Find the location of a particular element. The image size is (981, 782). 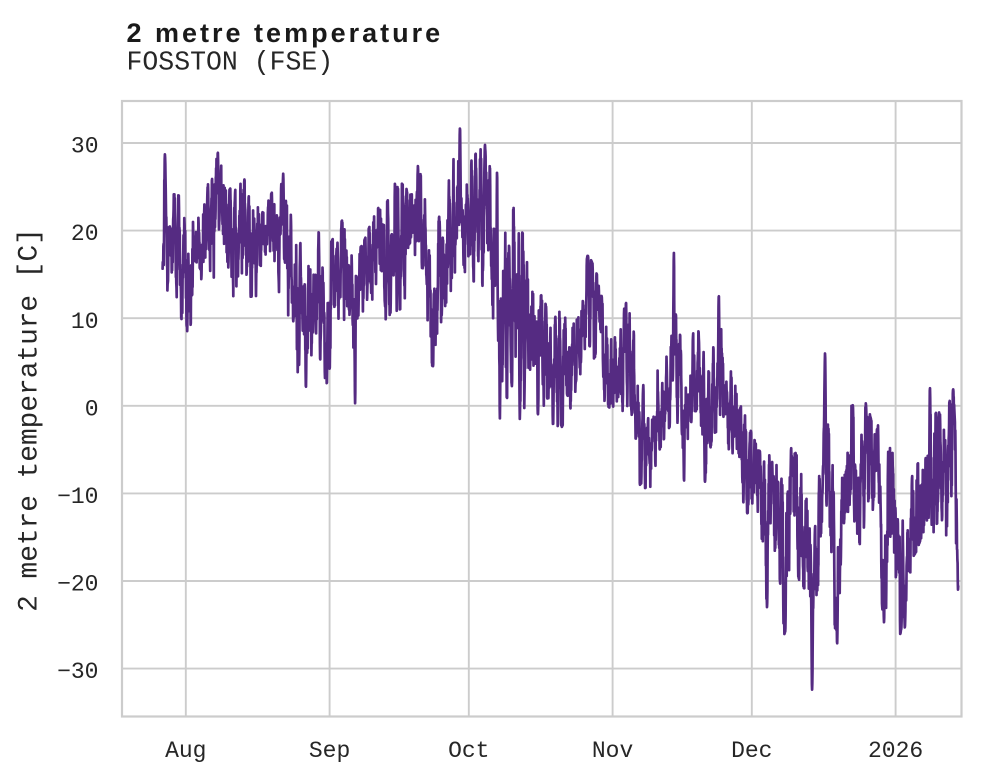

svg-text: 30 is located at coordinates (85, 147).